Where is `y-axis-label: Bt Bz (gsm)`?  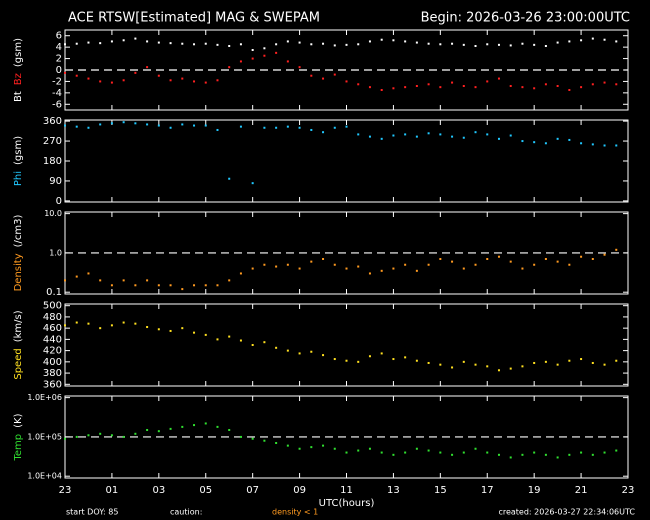
y-axis-label: Bt Bz (gsm) is located at coordinates (18, 70).